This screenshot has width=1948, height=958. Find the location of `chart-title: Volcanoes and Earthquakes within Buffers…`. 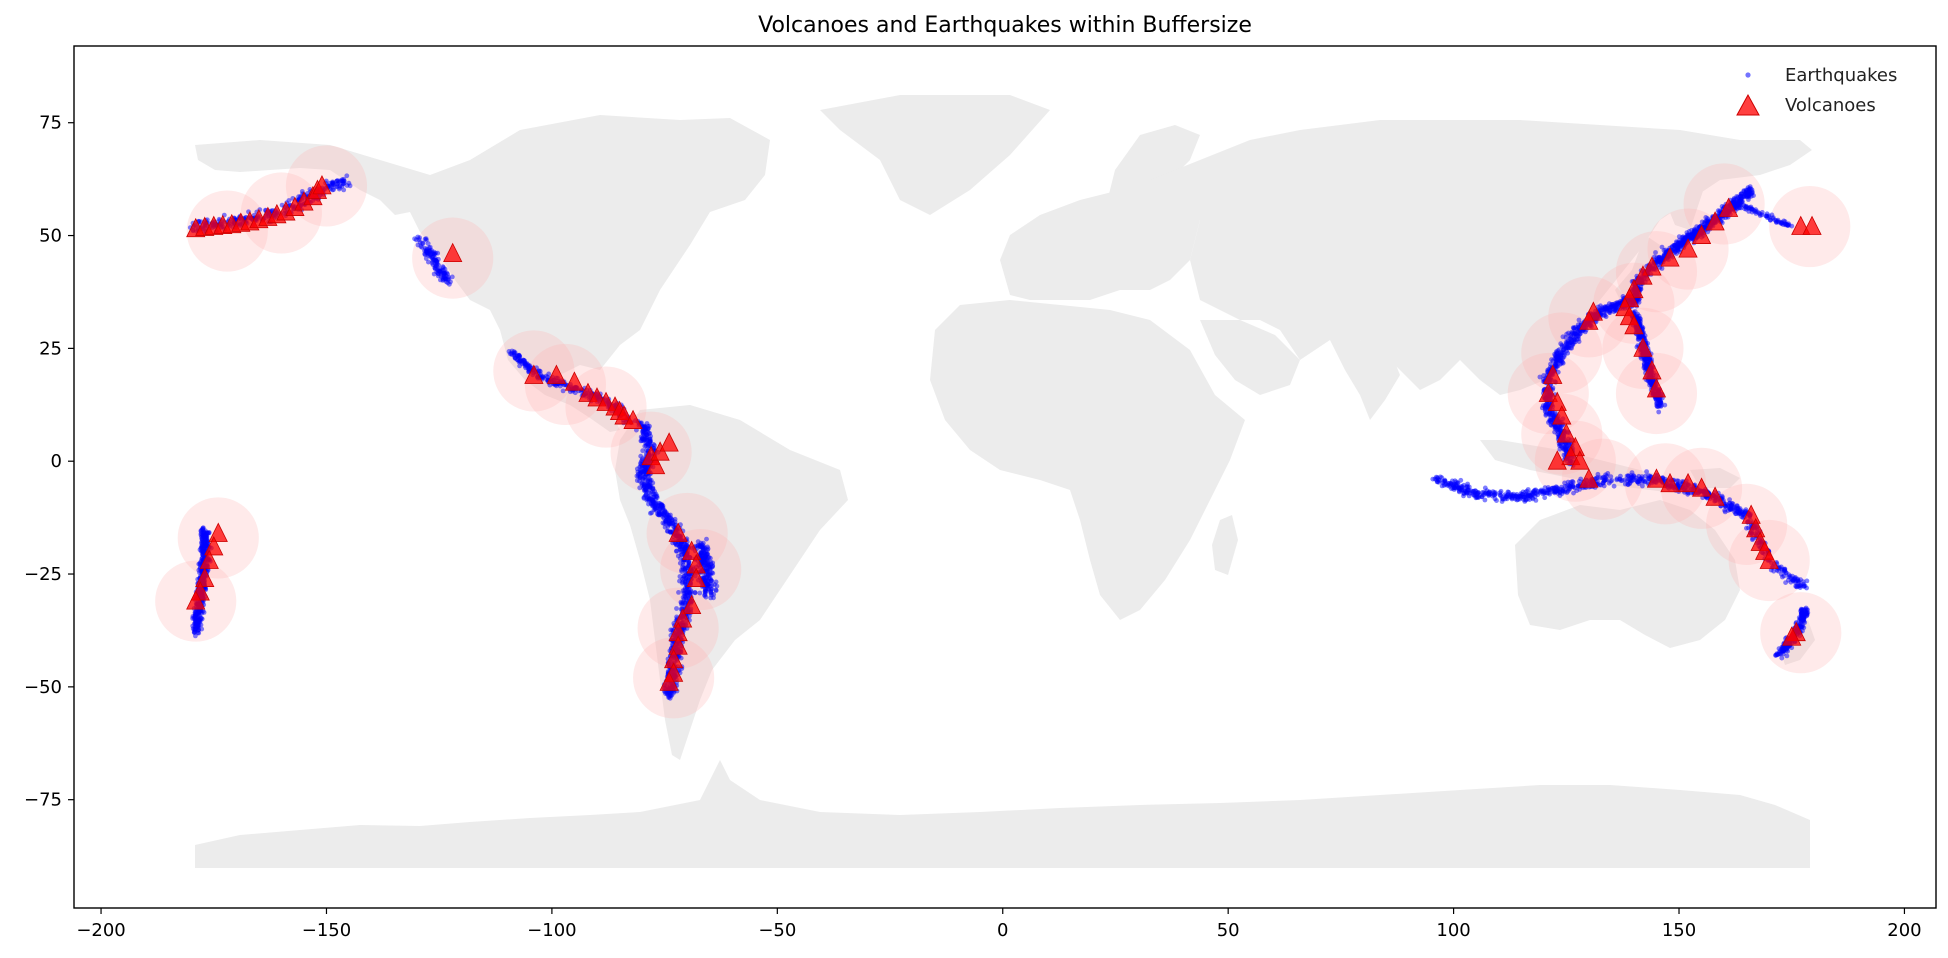

chart-title: Volcanoes and Earthquakes within Buffers… is located at coordinates (1005, 25).